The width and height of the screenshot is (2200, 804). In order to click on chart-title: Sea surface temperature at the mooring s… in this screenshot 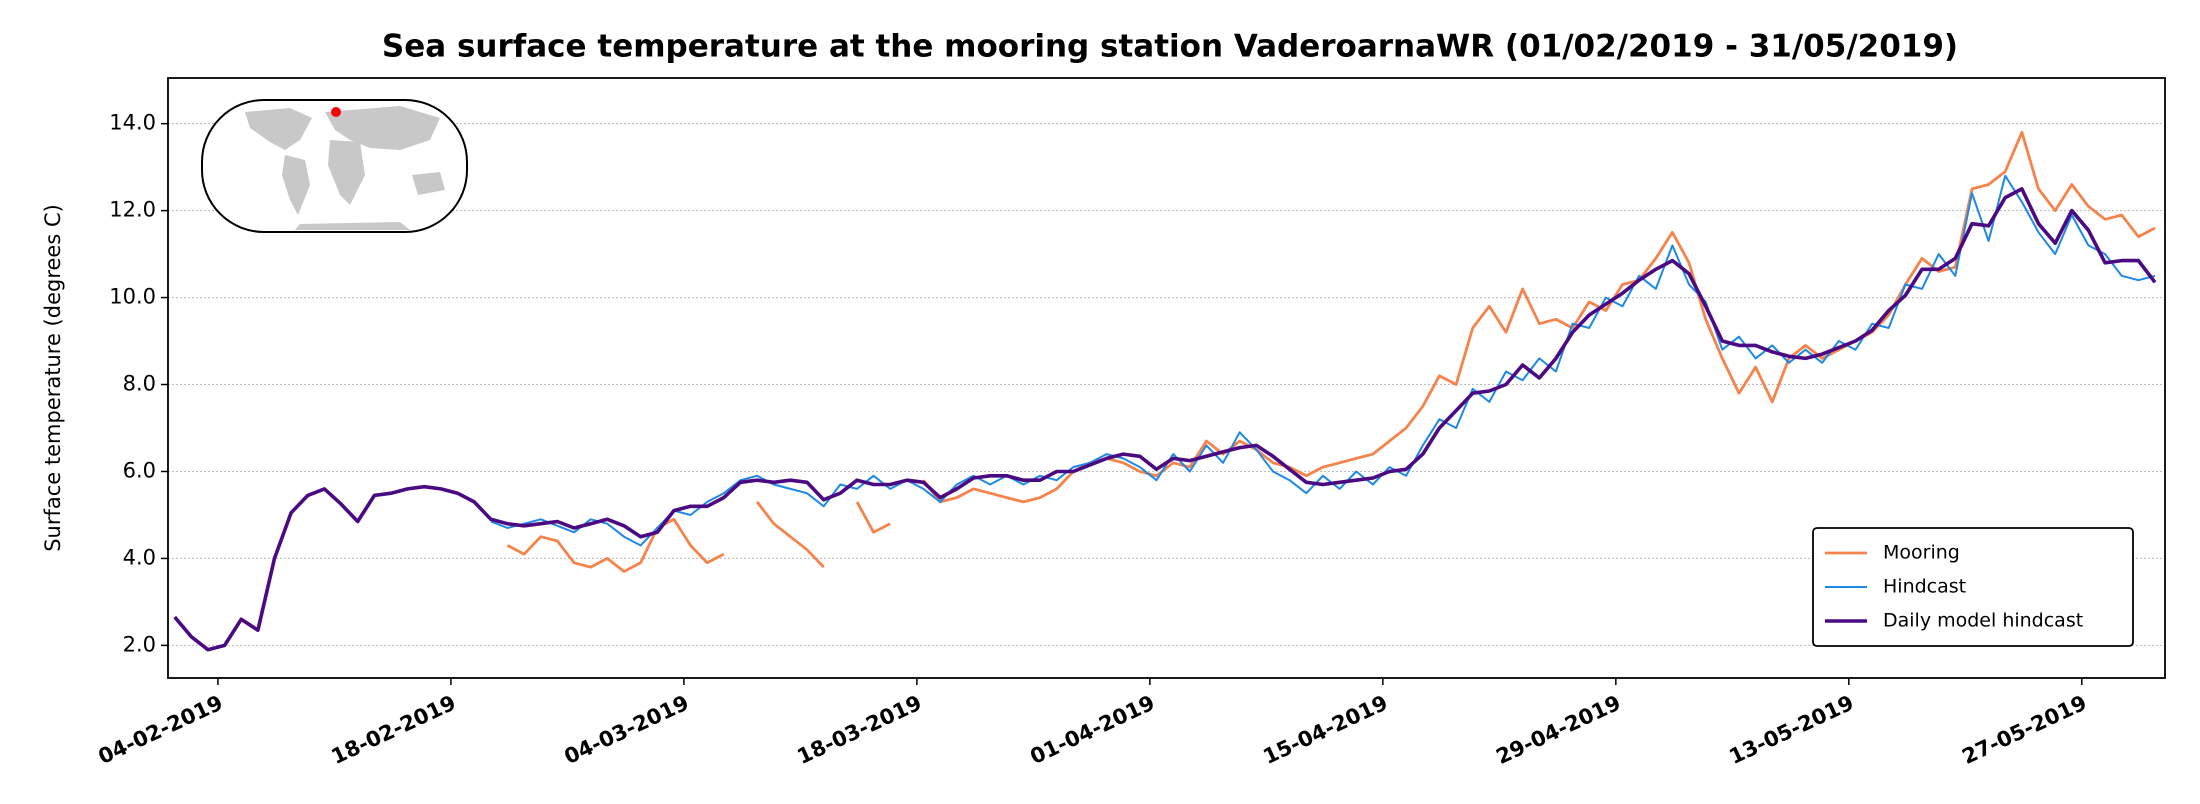, I will do `click(1170, 47)`.